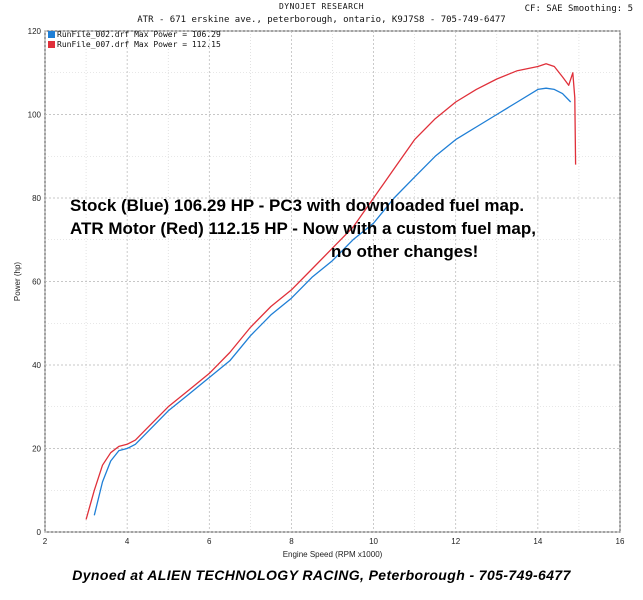 The height and width of the screenshot is (600, 643). Describe the element at coordinates (321, 6) in the screenshot. I see `chart-title: DYNOJET RESEARCH` at that location.